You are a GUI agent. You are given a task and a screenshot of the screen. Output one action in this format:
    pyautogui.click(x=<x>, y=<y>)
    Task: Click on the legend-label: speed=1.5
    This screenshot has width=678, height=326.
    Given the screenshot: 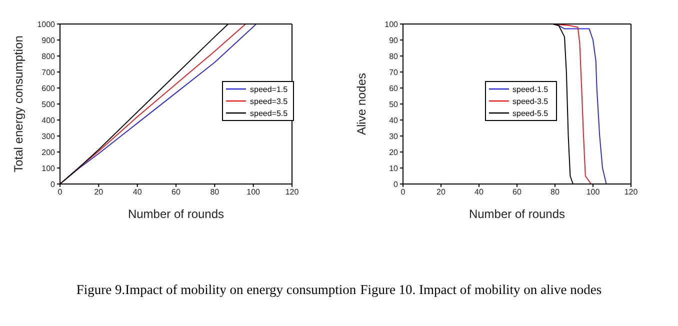 What is the action you would take?
    pyautogui.click(x=269, y=89)
    